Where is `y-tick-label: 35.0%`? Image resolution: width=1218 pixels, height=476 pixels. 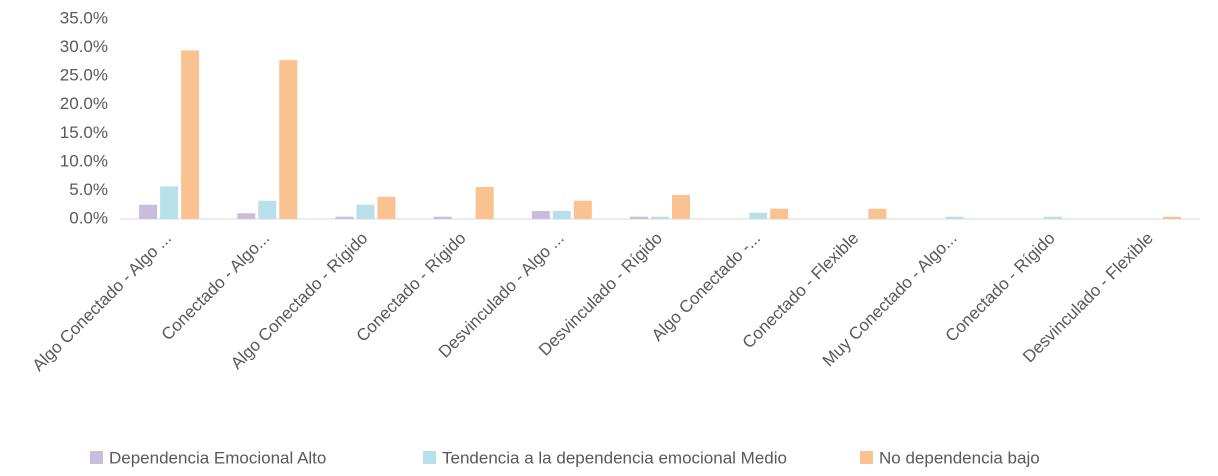 y-tick-label: 35.0% is located at coordinates (84, 17).